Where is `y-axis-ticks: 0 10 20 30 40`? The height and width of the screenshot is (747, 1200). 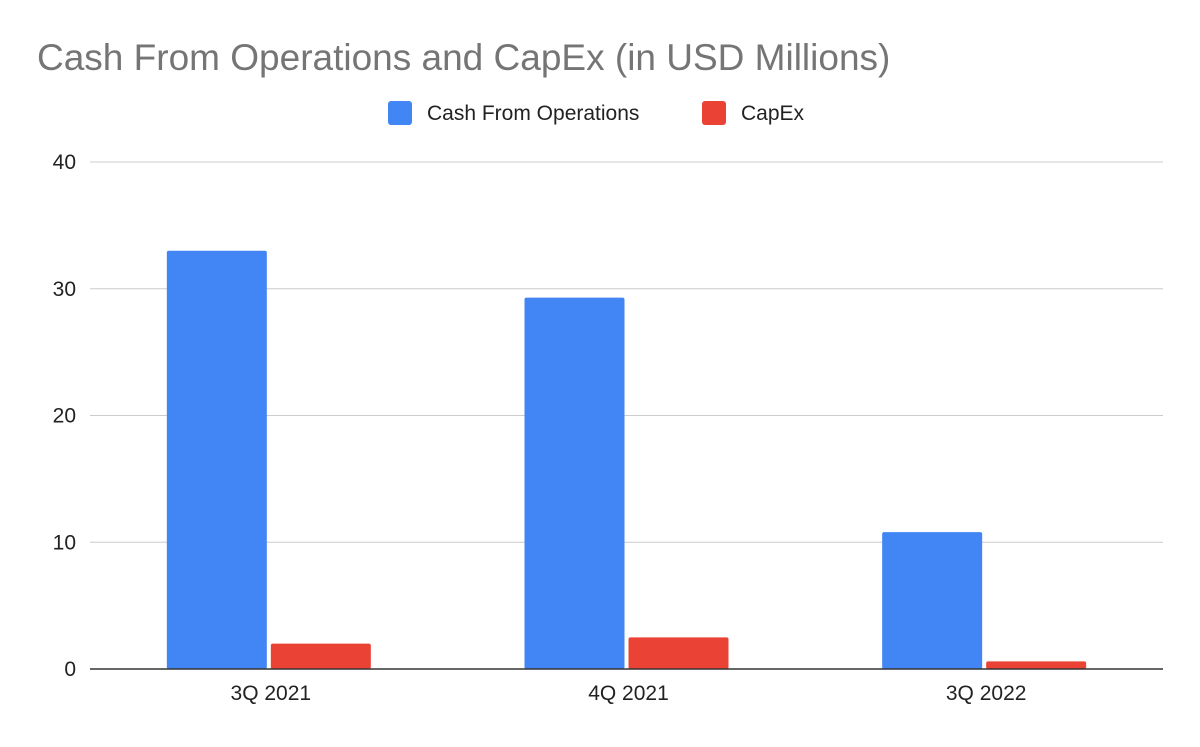
y-axis-ticks: 0 10 20 30 40 is located at coordinates (64, 416).